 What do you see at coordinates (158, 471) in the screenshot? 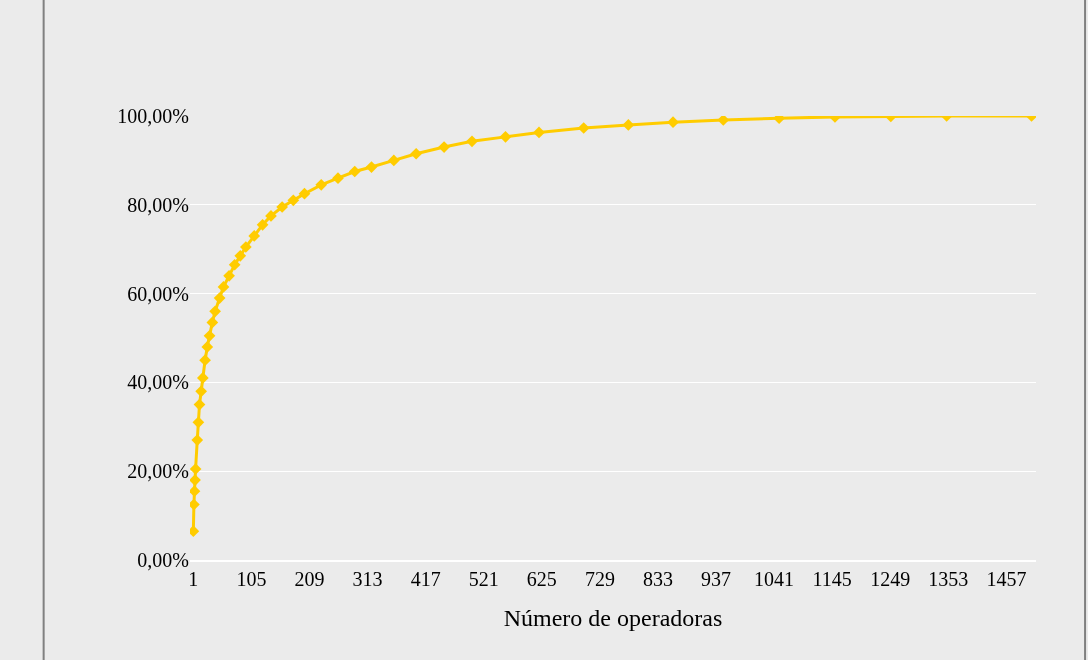
I see `y-tick-label: 20,00%` at bounding box center [158, 471].